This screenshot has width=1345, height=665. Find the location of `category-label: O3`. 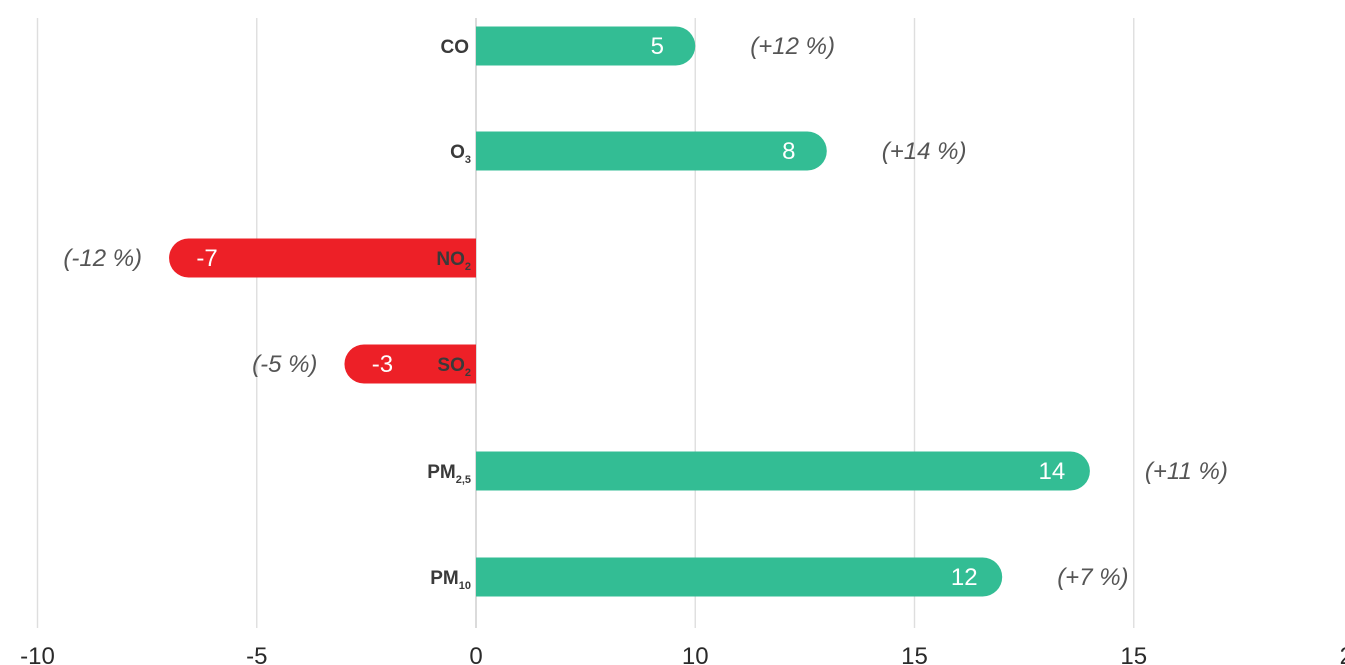

category-label: O3 is located at coordinates (460, 154).